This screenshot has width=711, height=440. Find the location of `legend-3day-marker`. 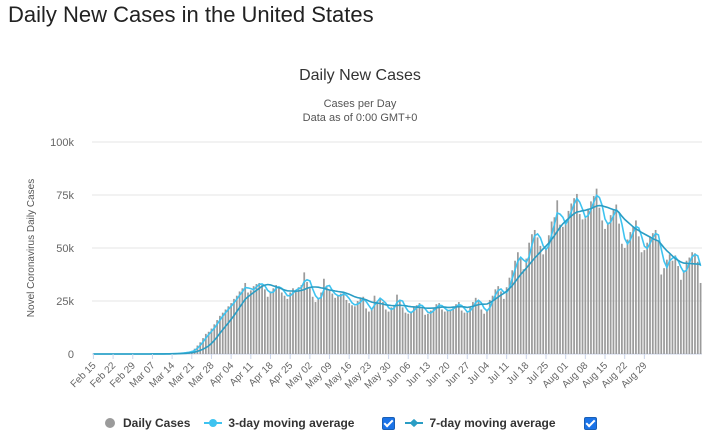

legend-3day-marker is located at coordinates (213, 423).